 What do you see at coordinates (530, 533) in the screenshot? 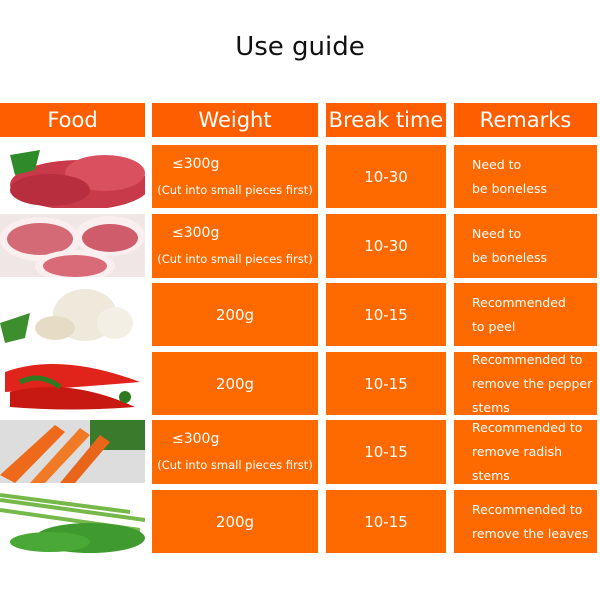
I see `remarks-line: remove the leaves` at bounding box center [530, 533].